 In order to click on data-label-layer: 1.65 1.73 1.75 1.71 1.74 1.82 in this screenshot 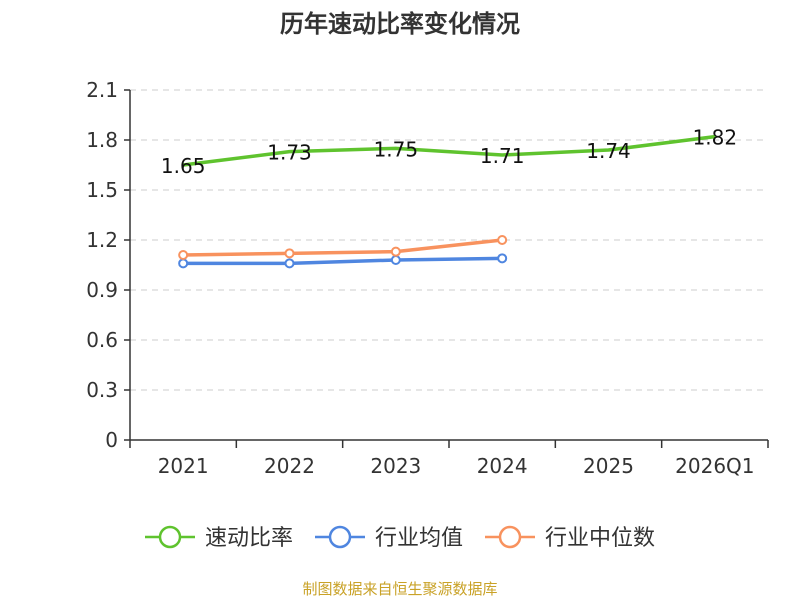, I will do `click(449, 152)`.